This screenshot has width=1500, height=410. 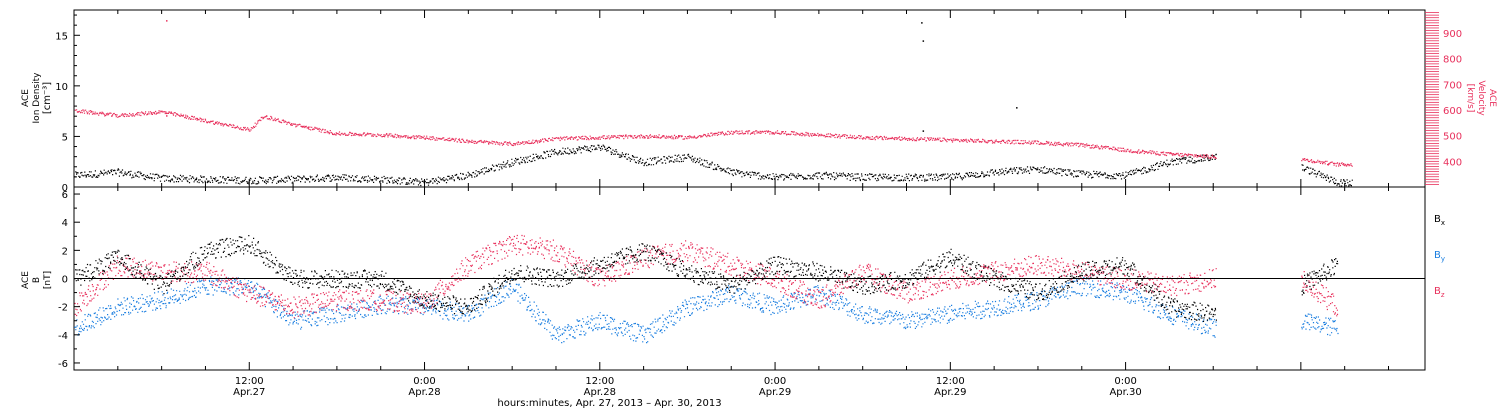 I want to click on b-y-tick-label: -6, so click(x=63, y=364).